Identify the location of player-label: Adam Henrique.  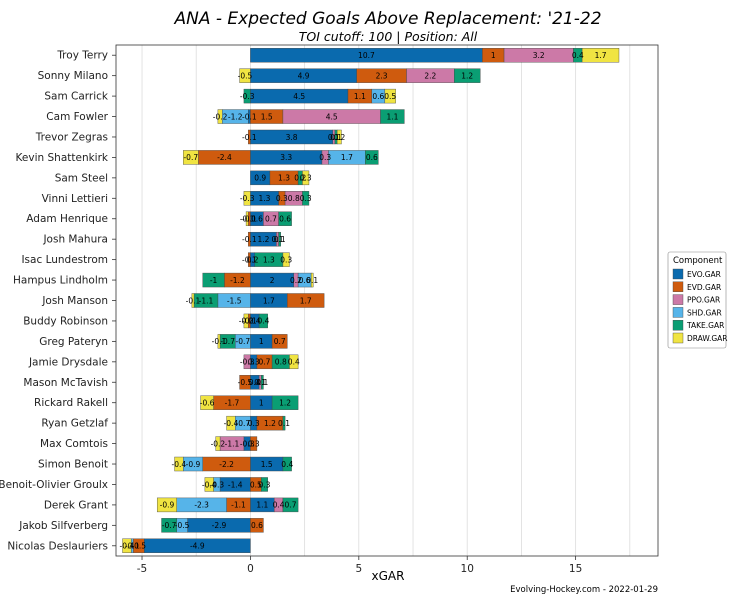
(67, 219).